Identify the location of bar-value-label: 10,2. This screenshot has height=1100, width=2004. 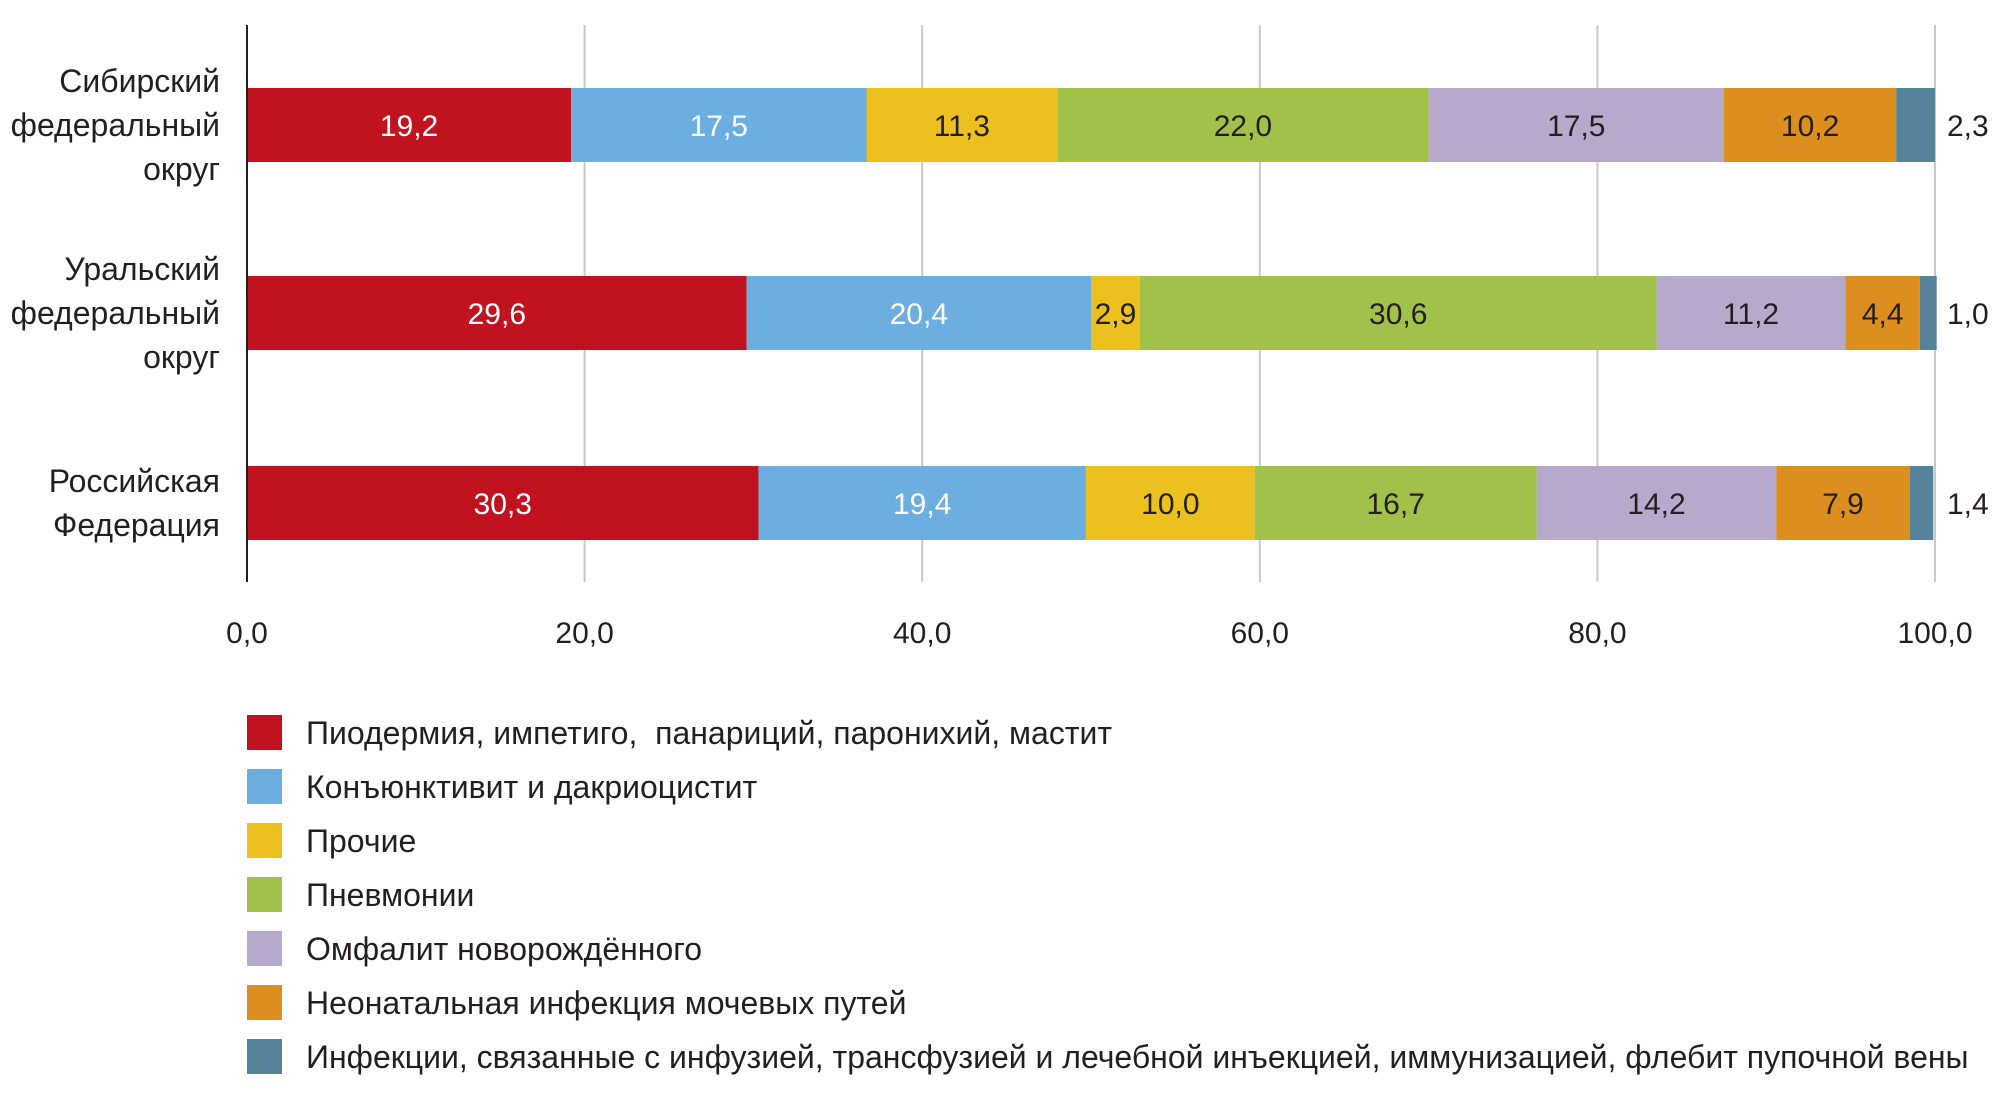
(1810, 126).